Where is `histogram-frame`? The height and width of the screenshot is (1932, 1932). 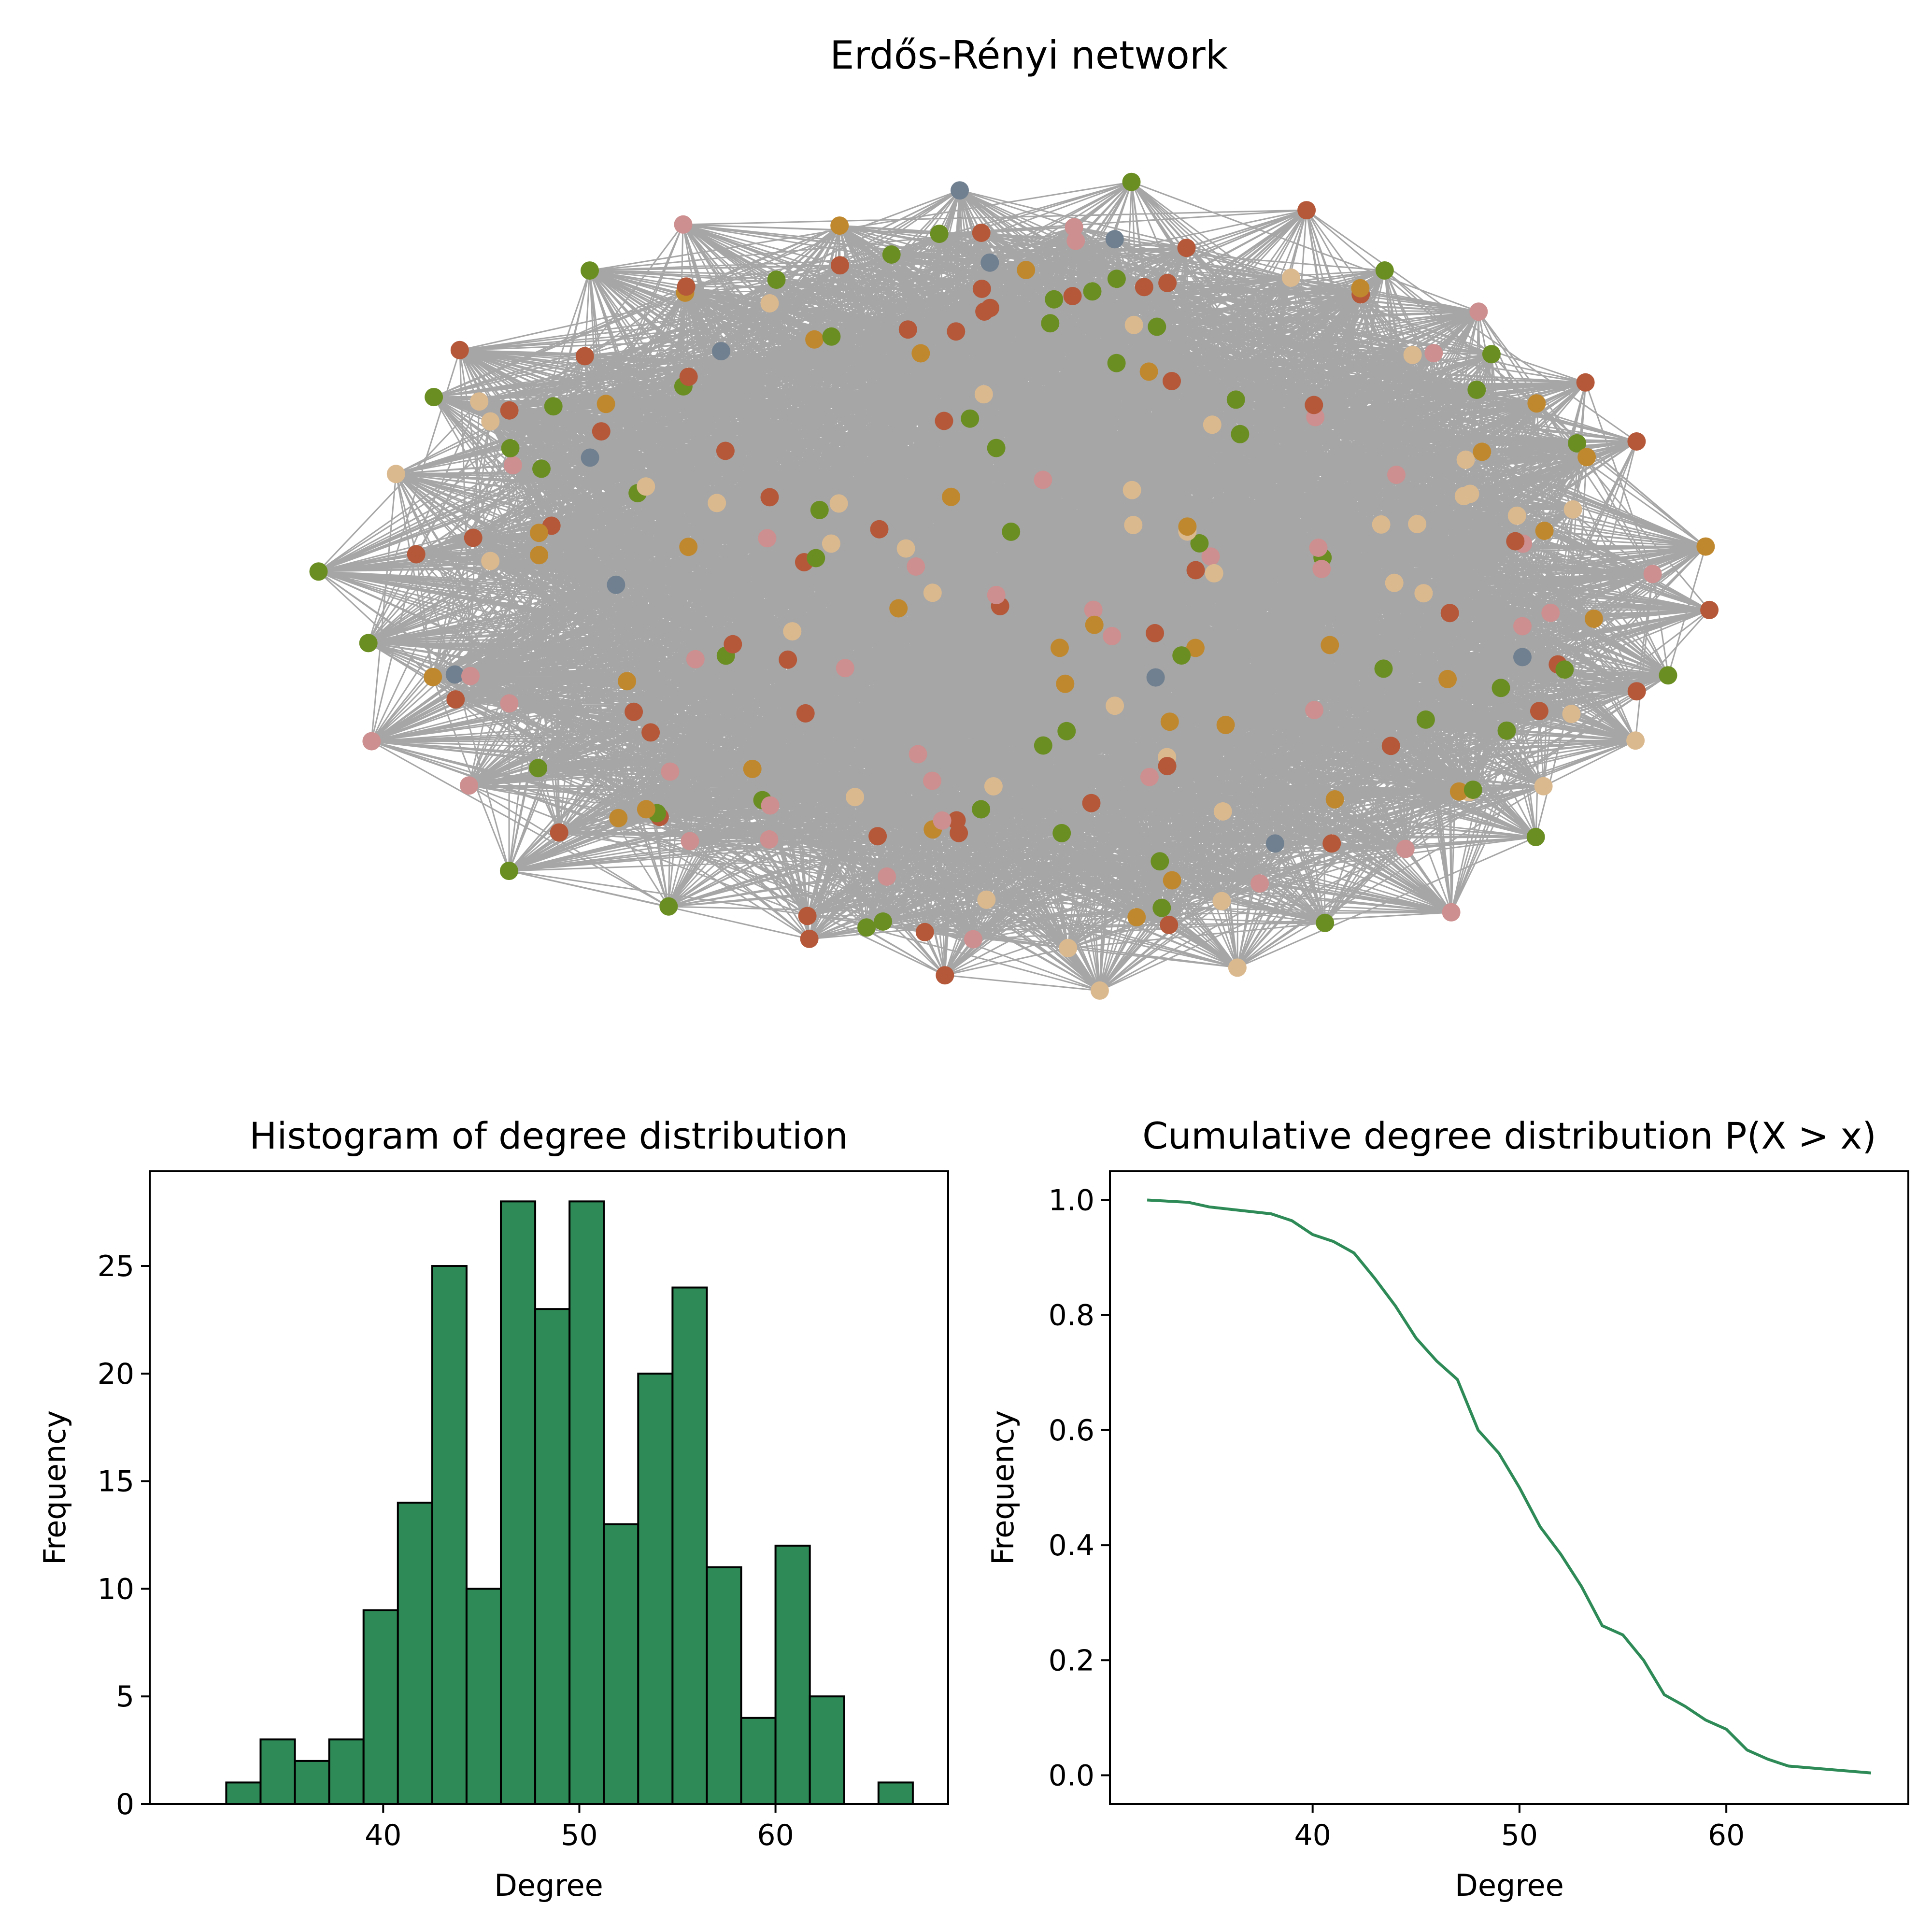 histogram-frame is located at coordinates (549, 1487).